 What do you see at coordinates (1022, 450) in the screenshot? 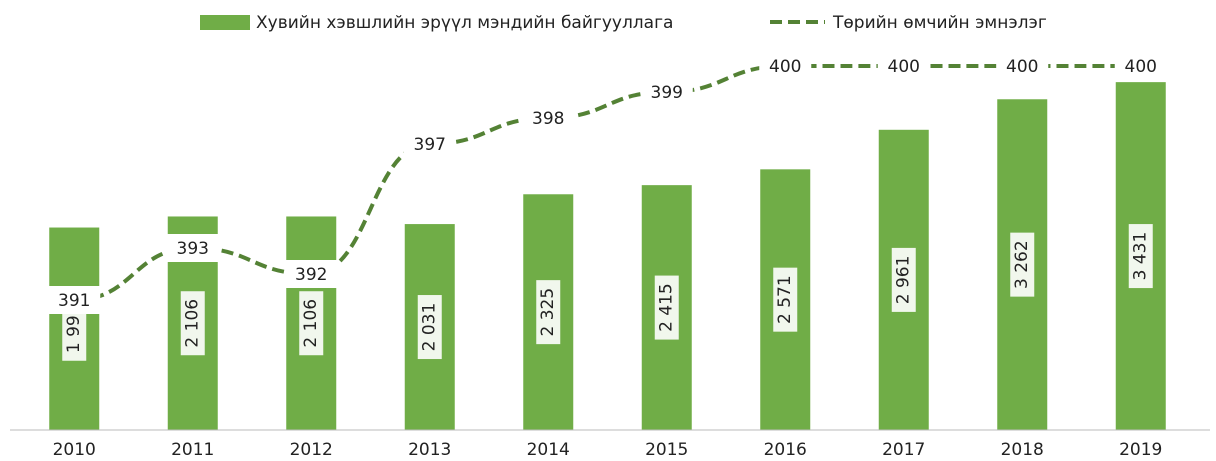
I see `x-tick-label: 2018` at bounding box center [1022, 450].